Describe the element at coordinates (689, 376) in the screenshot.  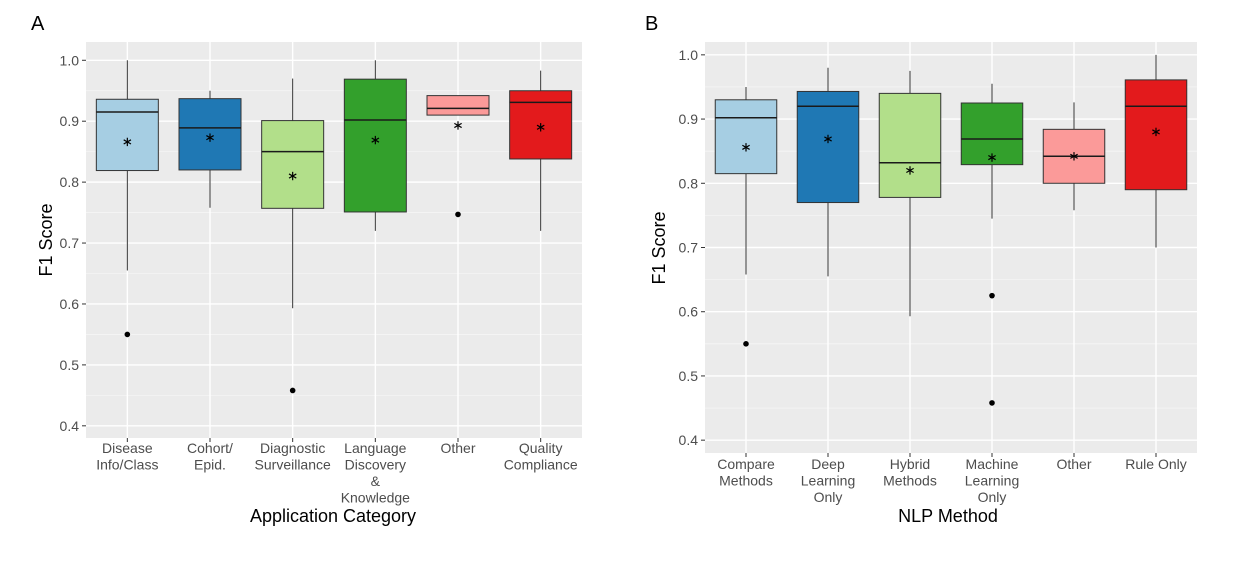
I see `panel-b-y-tick-label: 0.5` at that location.